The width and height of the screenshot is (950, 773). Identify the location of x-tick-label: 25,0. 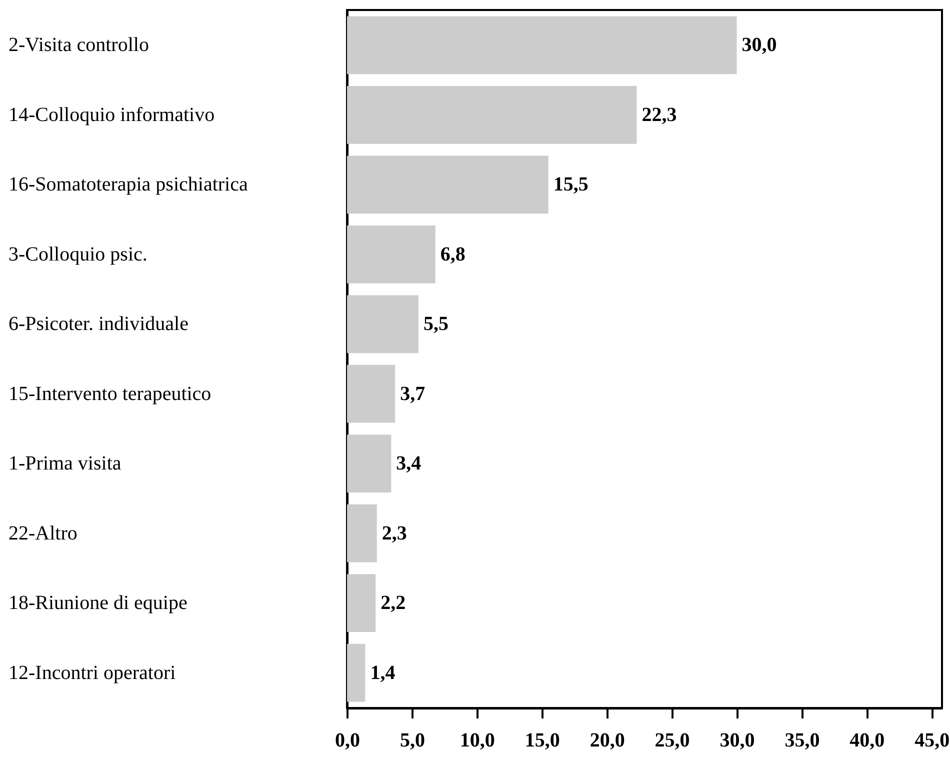
(672, 741).